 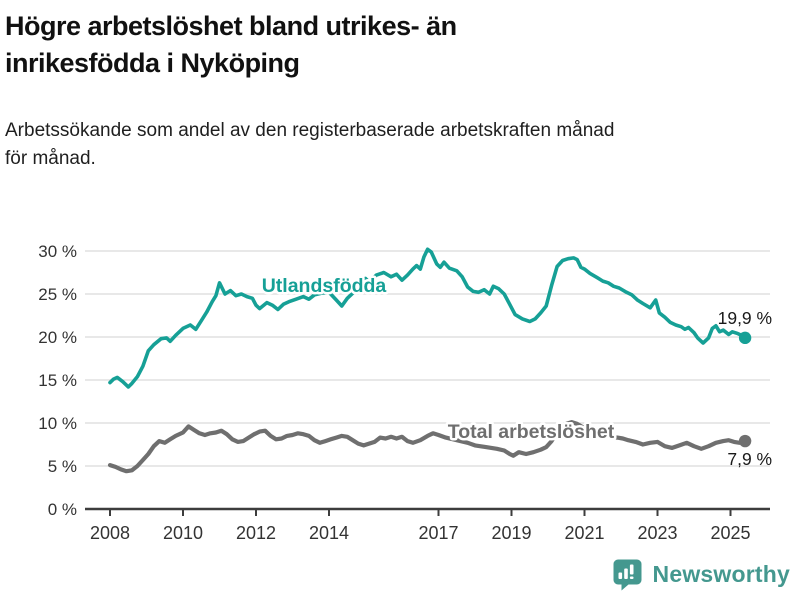 What do you see at coordinates (324, 286) in the screenshot?
I see `series-label-utlandsfodda: Utlandsfödda` at bounding box center [324, 286].